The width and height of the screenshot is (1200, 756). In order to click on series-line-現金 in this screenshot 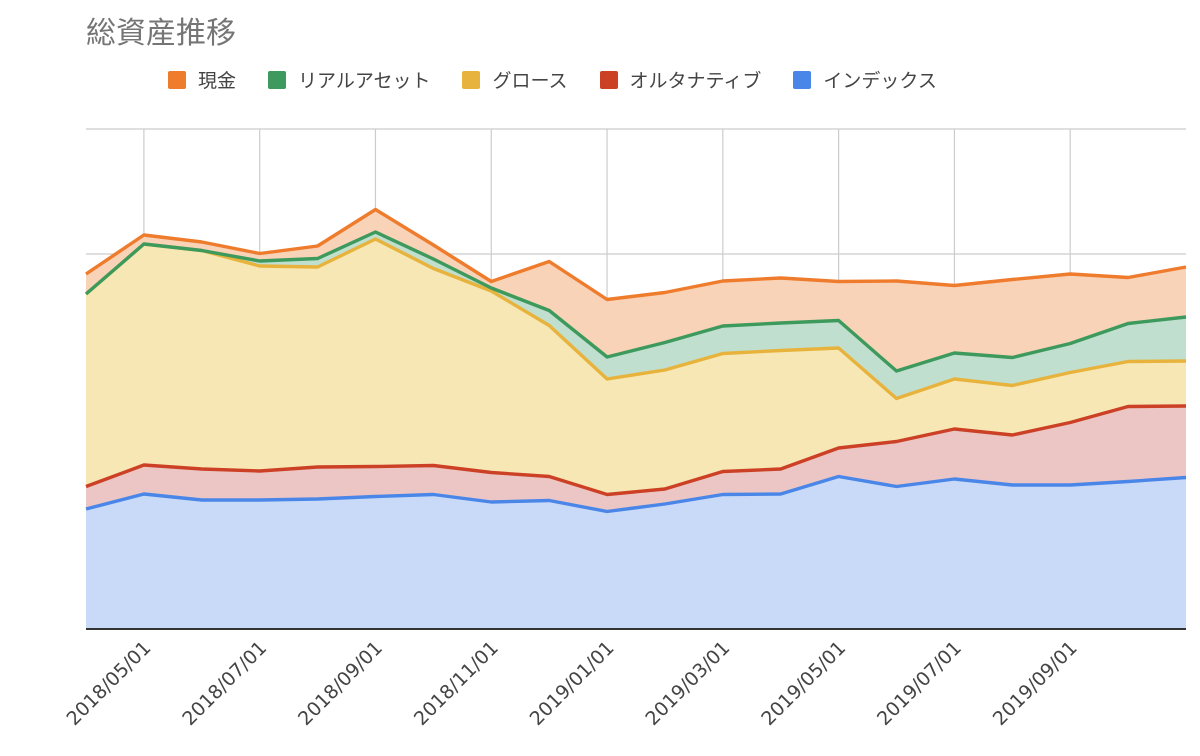, I will do `click(636, 254)`.